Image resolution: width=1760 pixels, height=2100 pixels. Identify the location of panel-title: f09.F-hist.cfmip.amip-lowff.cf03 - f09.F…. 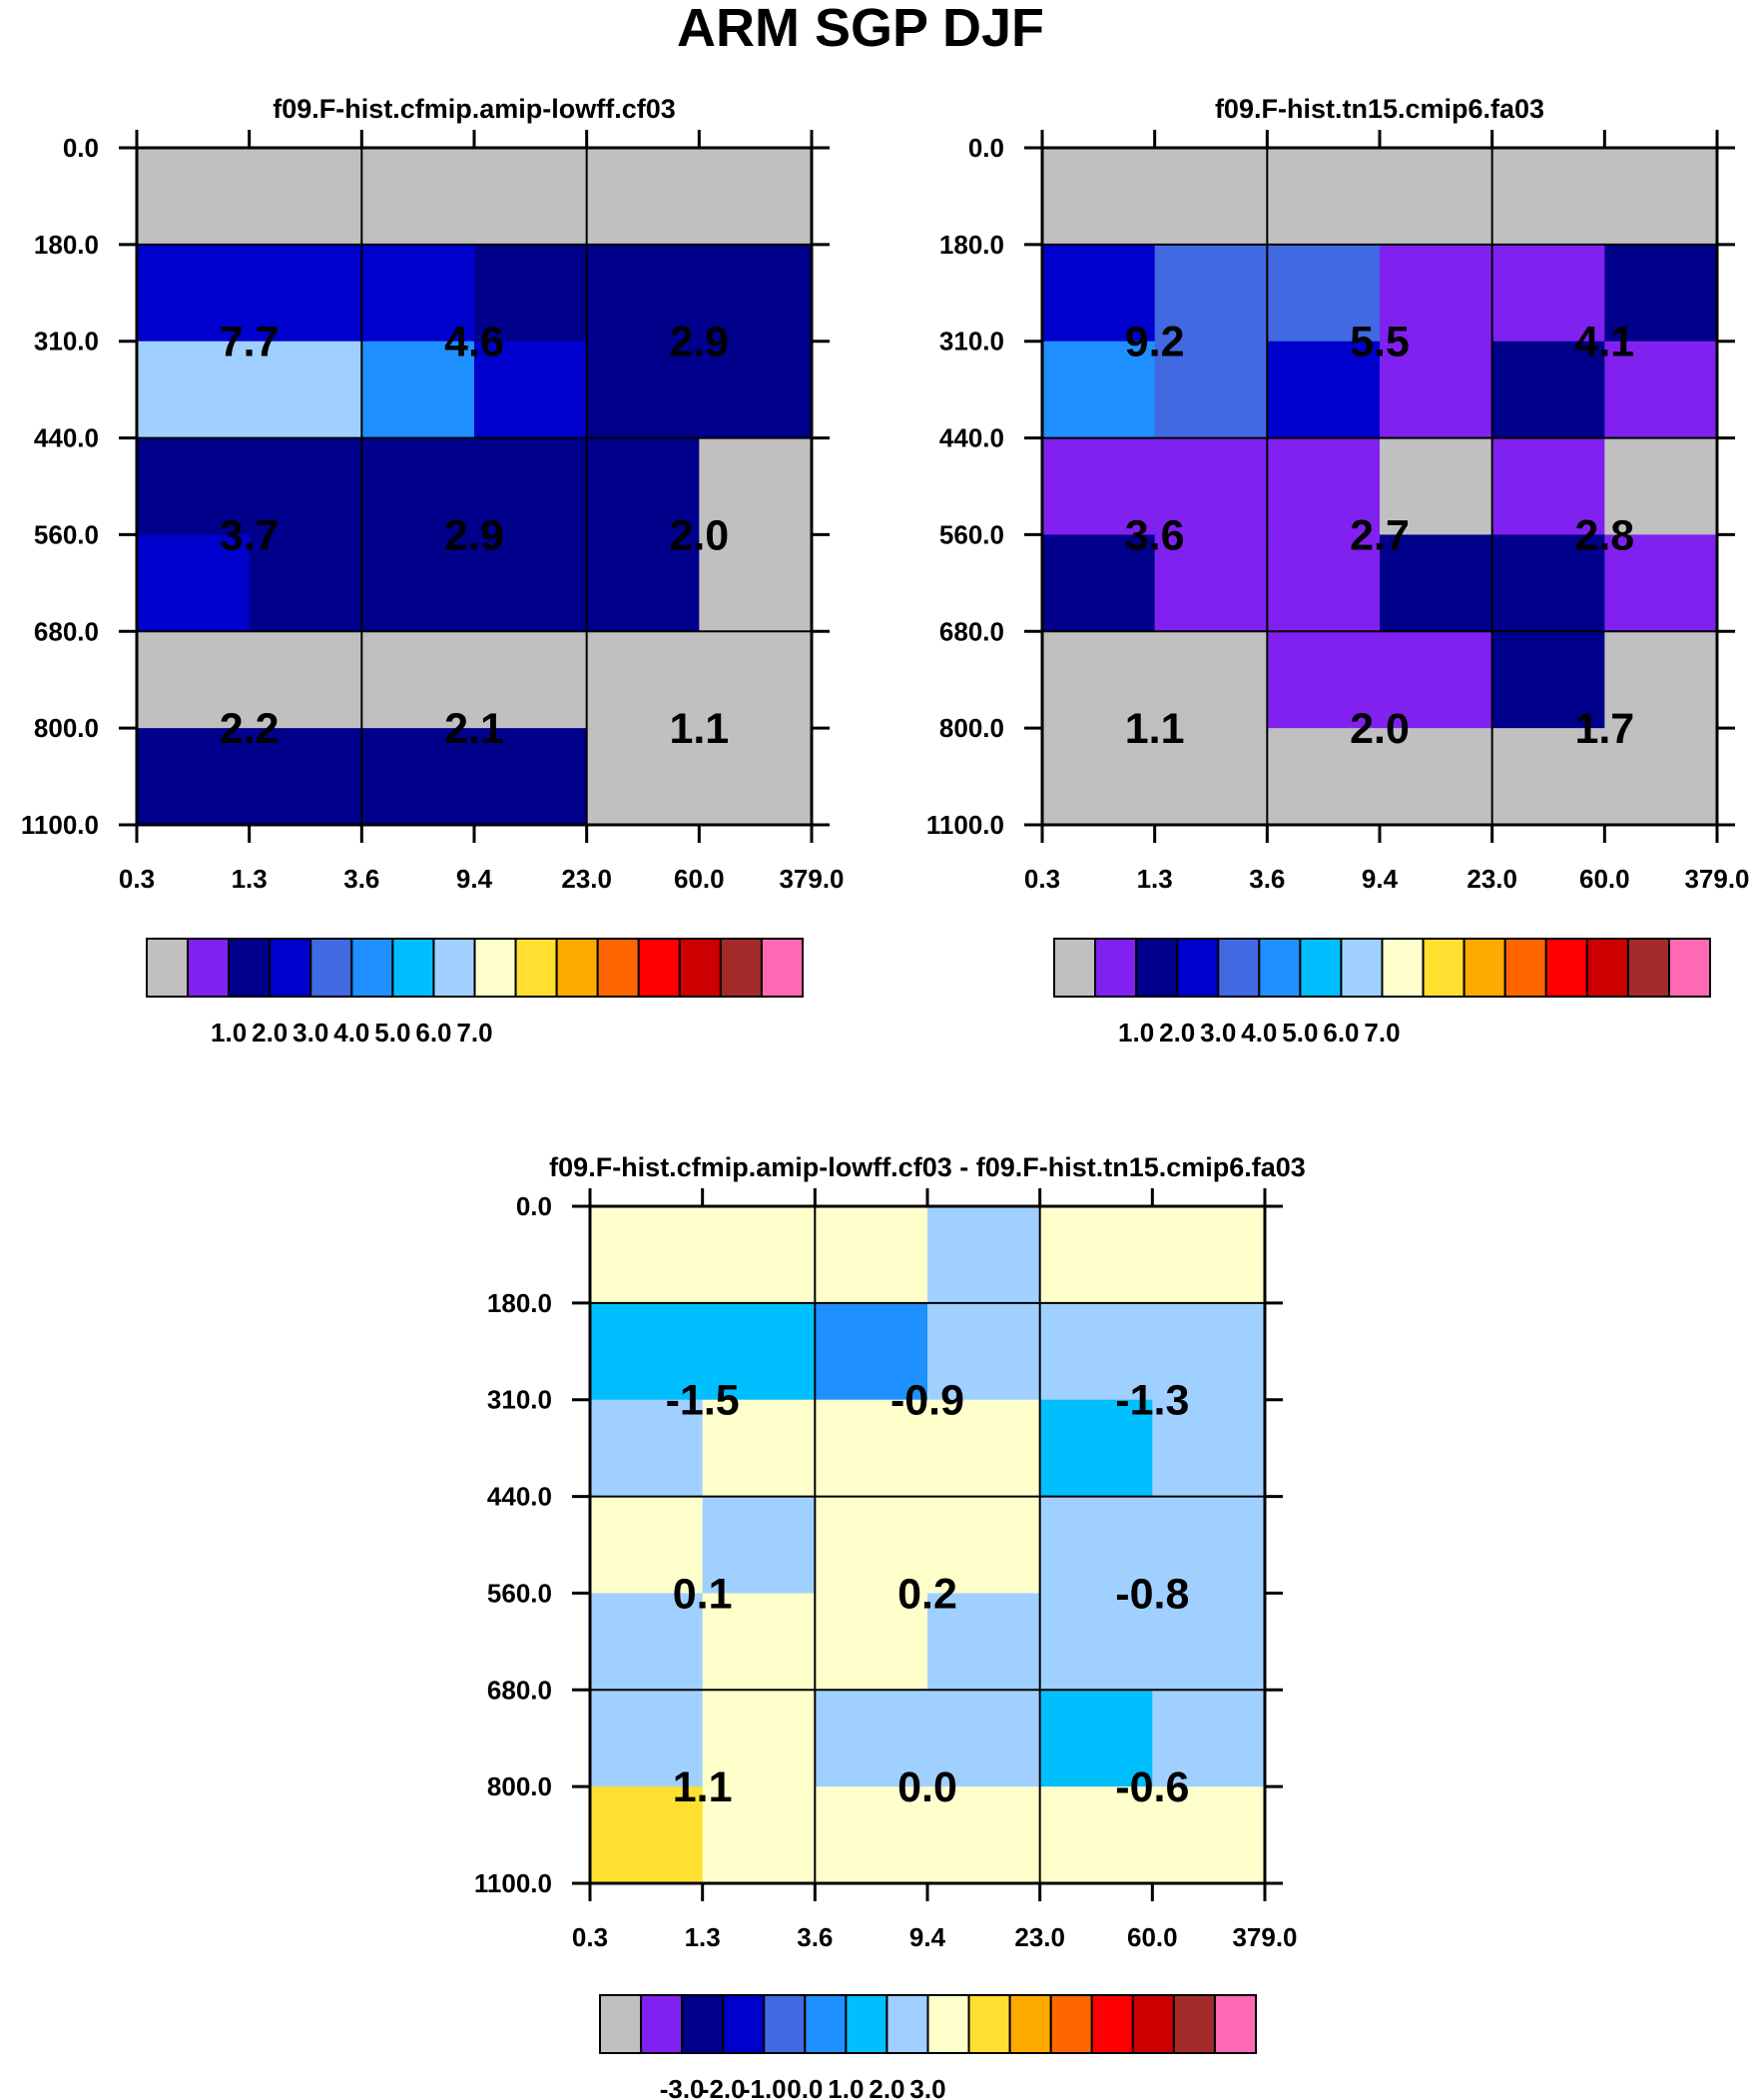
(927, 1167).